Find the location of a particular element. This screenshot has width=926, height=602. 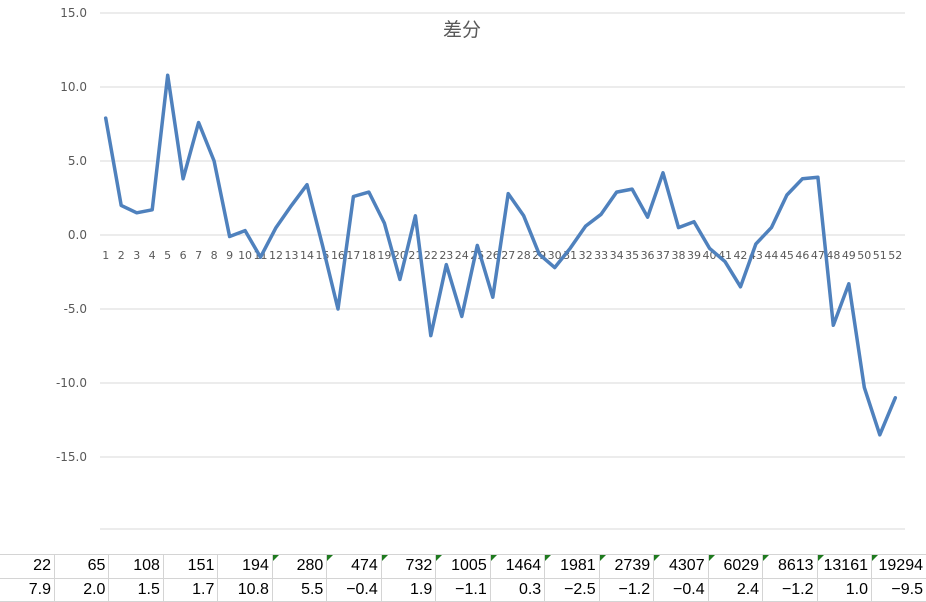

sheet-cell: 2.4 is located at coordinates (735, 589).